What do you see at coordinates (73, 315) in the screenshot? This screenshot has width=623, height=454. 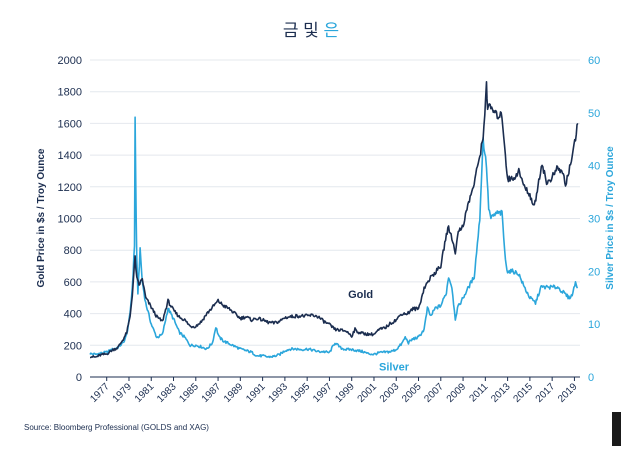 I see `y-left-tick-label: 400` at bounding box center [73, 315].